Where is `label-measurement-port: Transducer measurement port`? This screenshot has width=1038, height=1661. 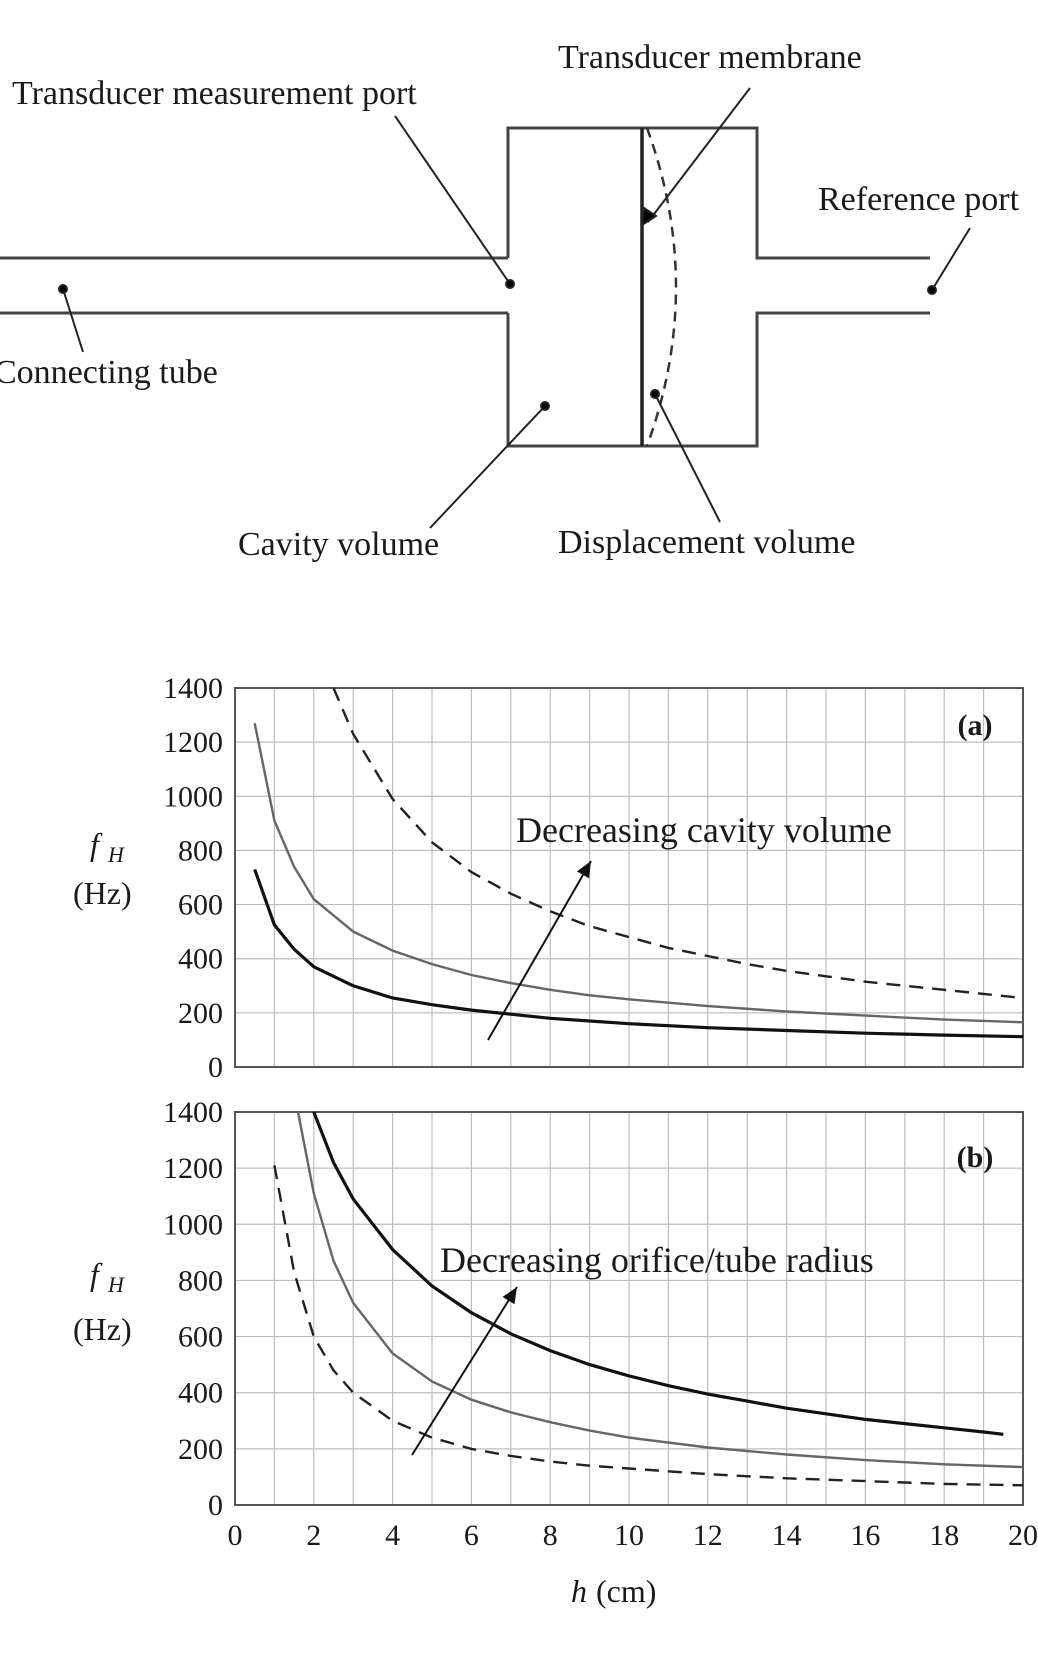 label-measurement-port: Transducer measurement port is located at coordinates (214, 93).